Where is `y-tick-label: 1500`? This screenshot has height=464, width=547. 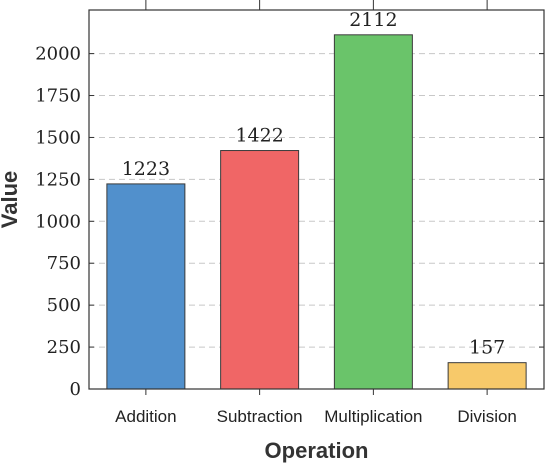 y-tick-label: 1500 is located at coordinates (58, 137).